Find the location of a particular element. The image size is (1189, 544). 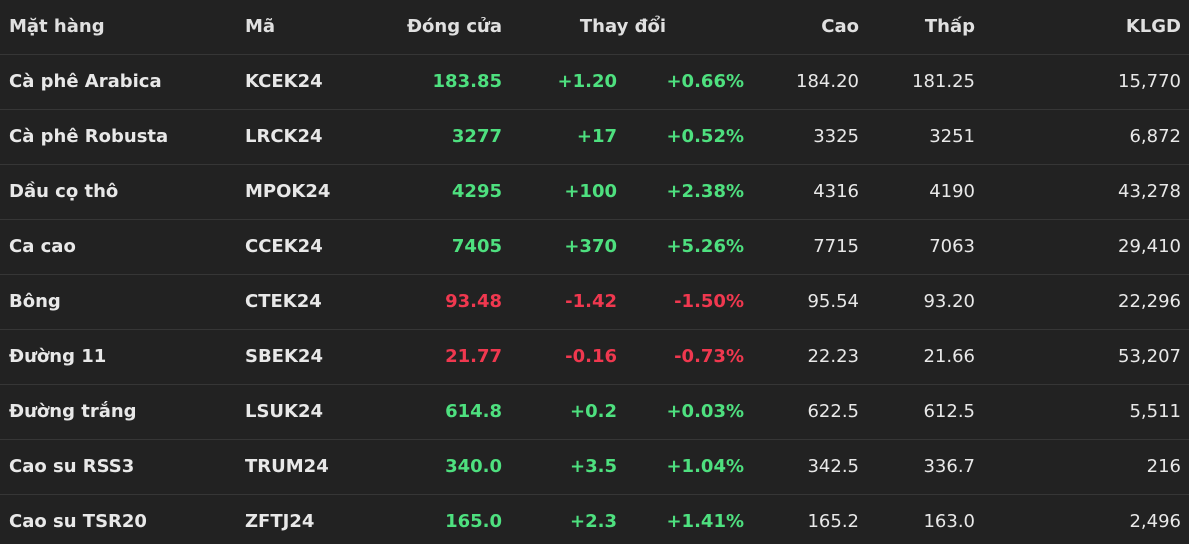

low: 7063 is located at coordinates (952, 246).